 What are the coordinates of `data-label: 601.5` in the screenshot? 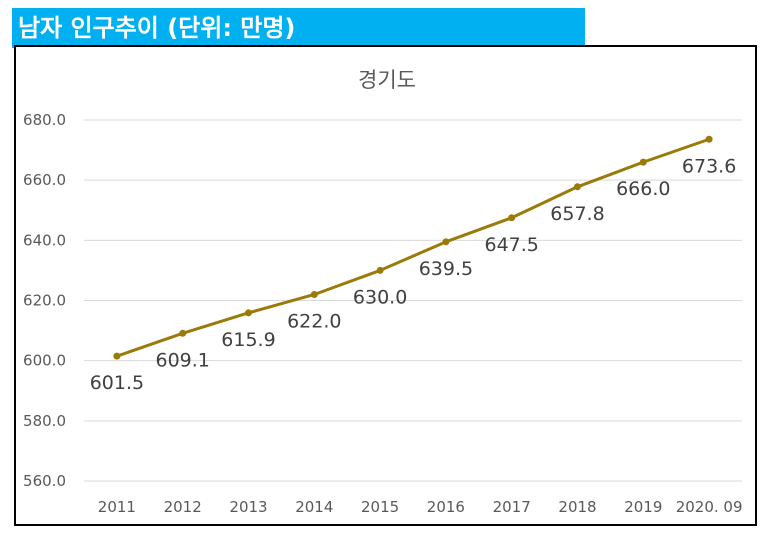 It's located at (117, 383).